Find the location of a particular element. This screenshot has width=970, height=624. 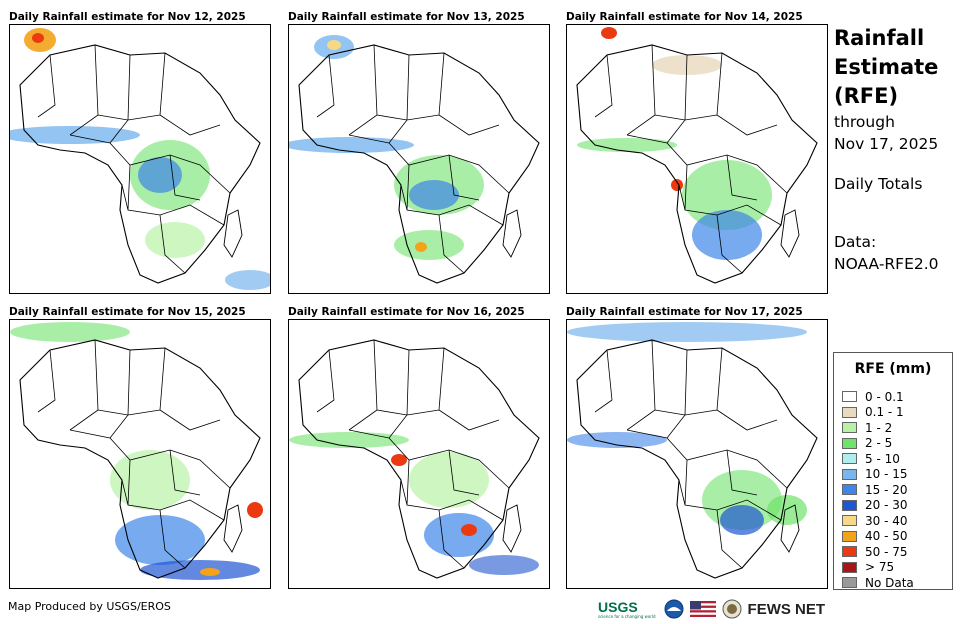

legend-label: > 75 is located at coordinates (880, 567).